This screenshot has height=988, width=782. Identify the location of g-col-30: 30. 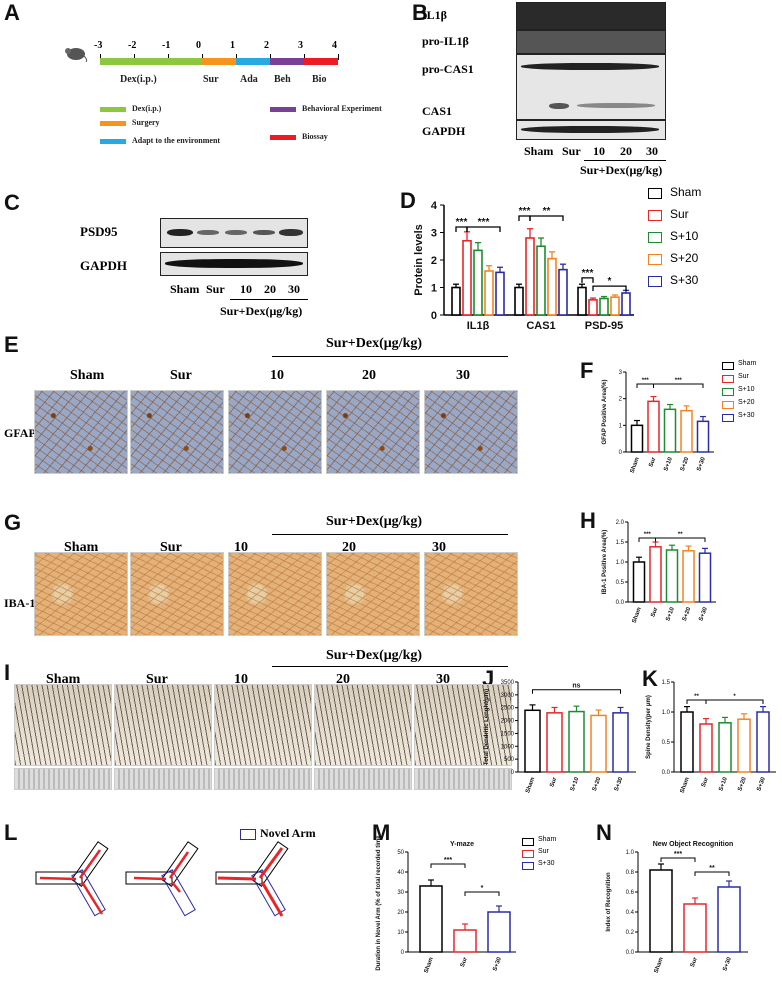
(439, 547).